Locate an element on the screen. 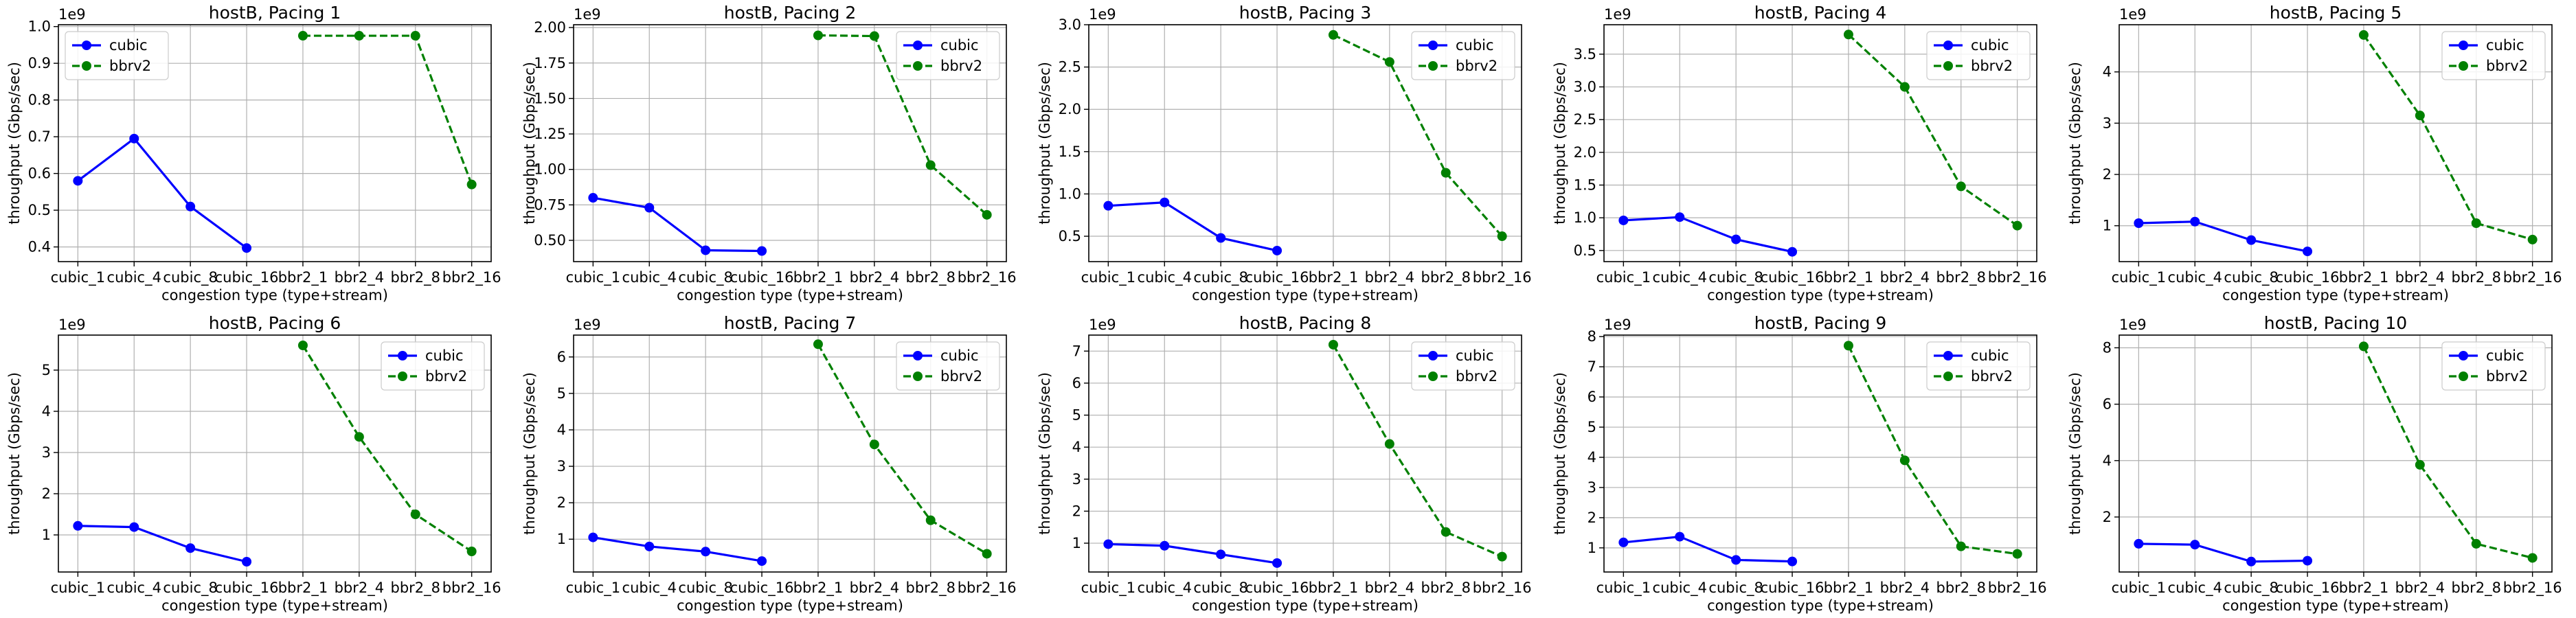  x-tick-label: cubic_1 is located at coordinates (1108, 588).